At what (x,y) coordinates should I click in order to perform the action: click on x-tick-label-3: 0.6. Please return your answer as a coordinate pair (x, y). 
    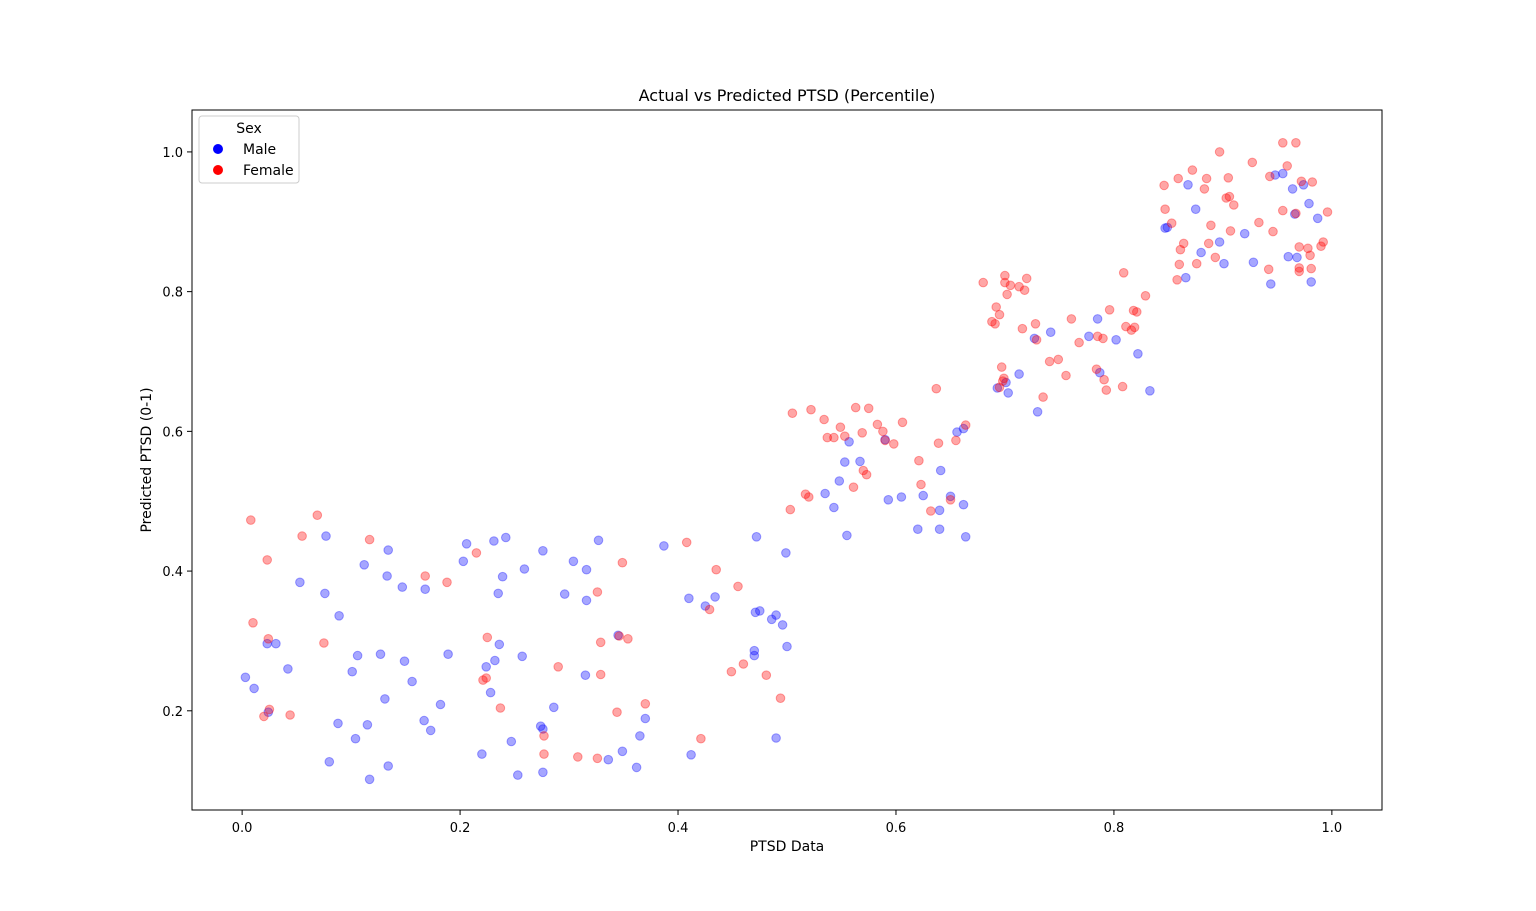
    Looking at the image, I should click on (896, 828).